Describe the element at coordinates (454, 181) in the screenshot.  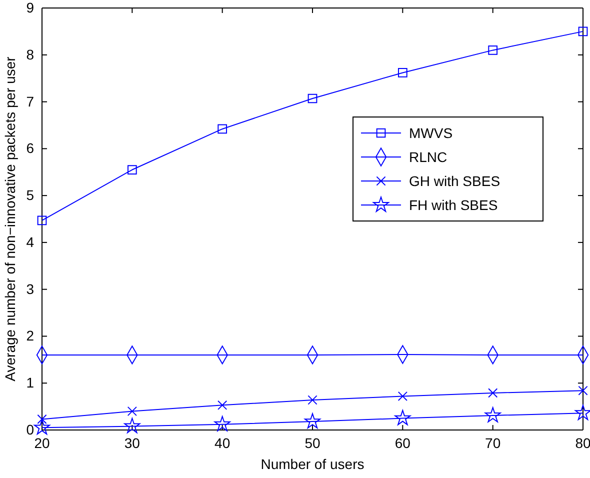
I see `legend-label: GH with SBES` at that location.